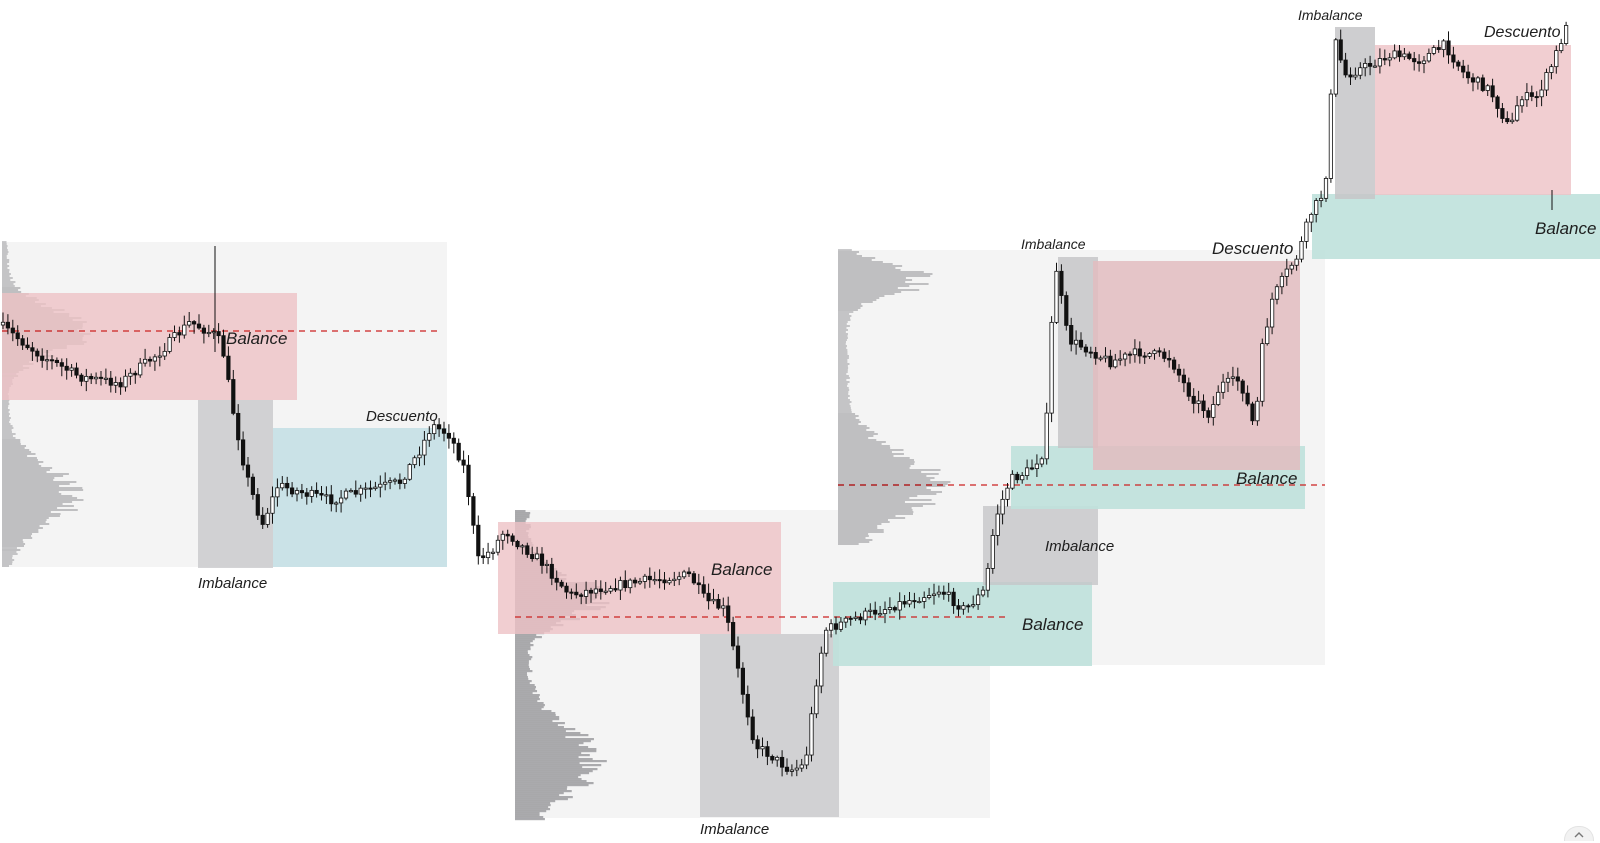 The height and width of the screenshot is (843, 1600). I want to click on zone-label: Descuento, so click(1252, 248).